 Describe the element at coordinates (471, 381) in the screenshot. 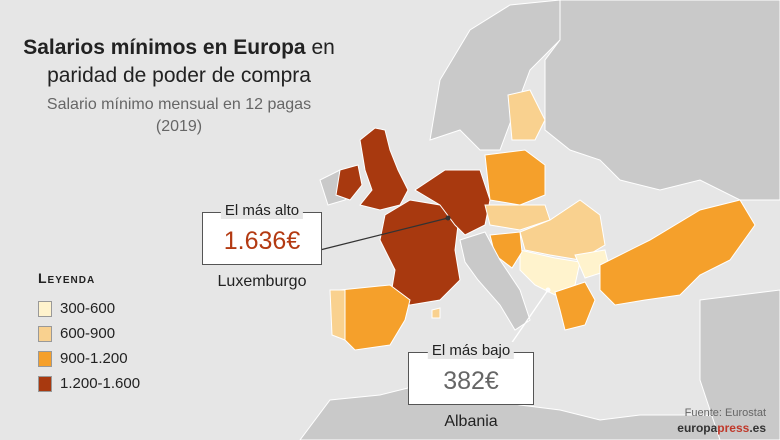

I see `lowest-value: 382€` at that location.